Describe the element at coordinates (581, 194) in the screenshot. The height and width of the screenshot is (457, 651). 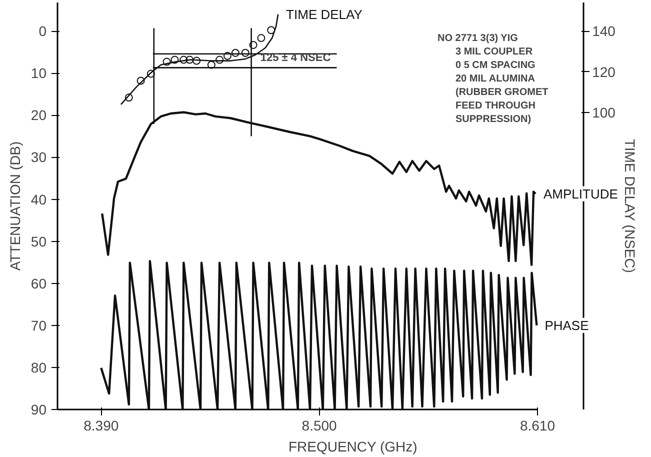
I see `series-label: AMPLITUDE` at that location.